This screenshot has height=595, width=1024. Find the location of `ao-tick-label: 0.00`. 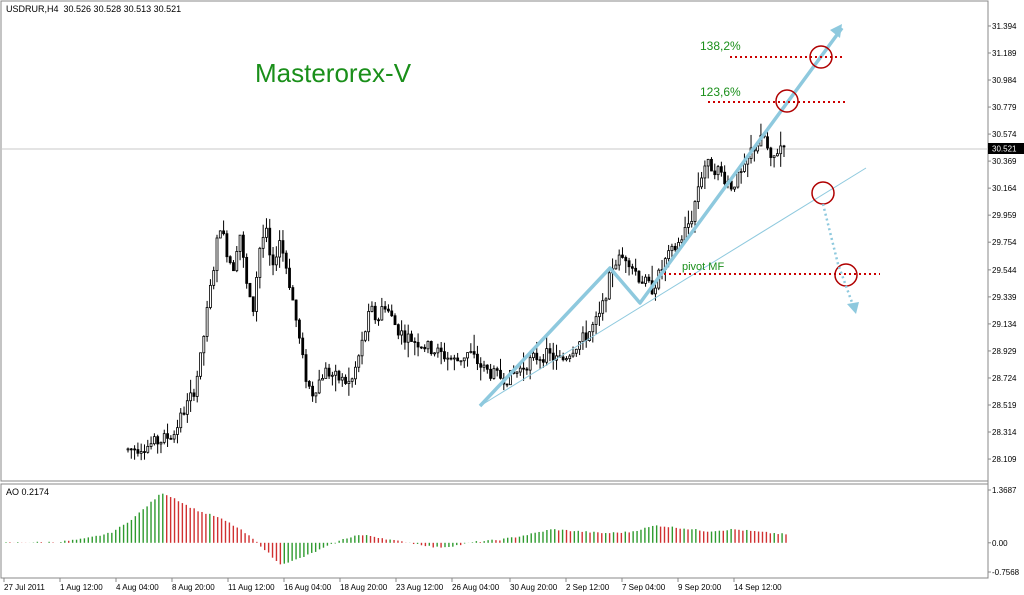

ao-tick-label: 0.00 is located at coordinates (1000, 543).